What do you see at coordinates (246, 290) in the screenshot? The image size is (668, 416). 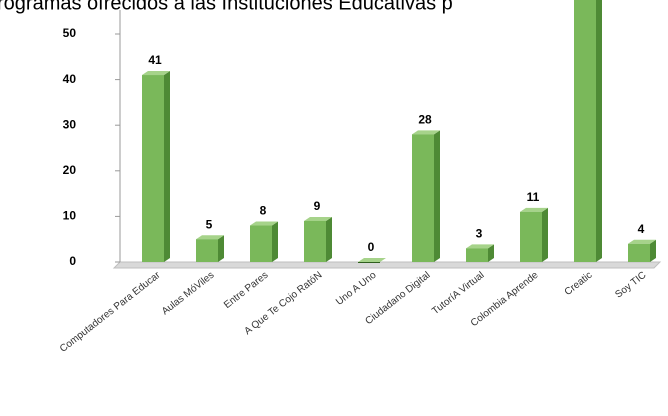 I see `x-tick-label: Entre Pares` at bounding box center [246, 290].